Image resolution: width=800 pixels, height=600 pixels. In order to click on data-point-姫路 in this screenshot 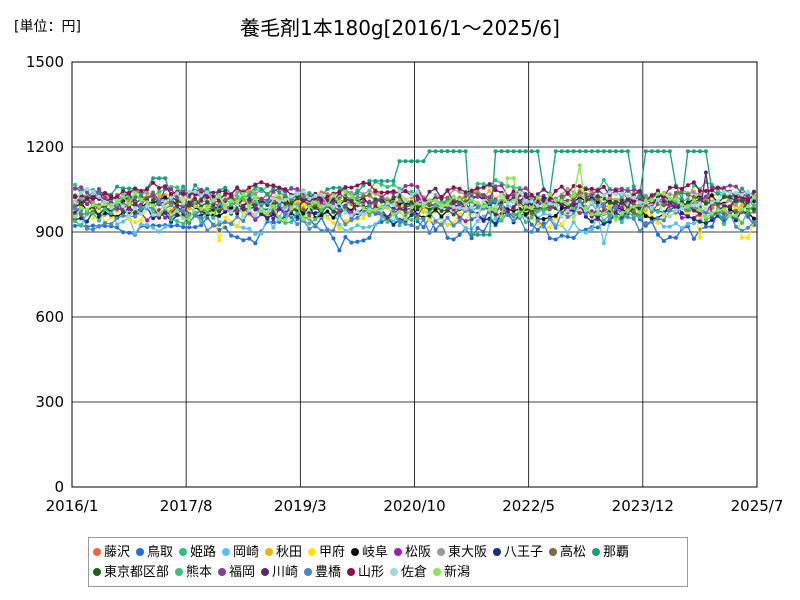, I will do `click(477, 183)`.